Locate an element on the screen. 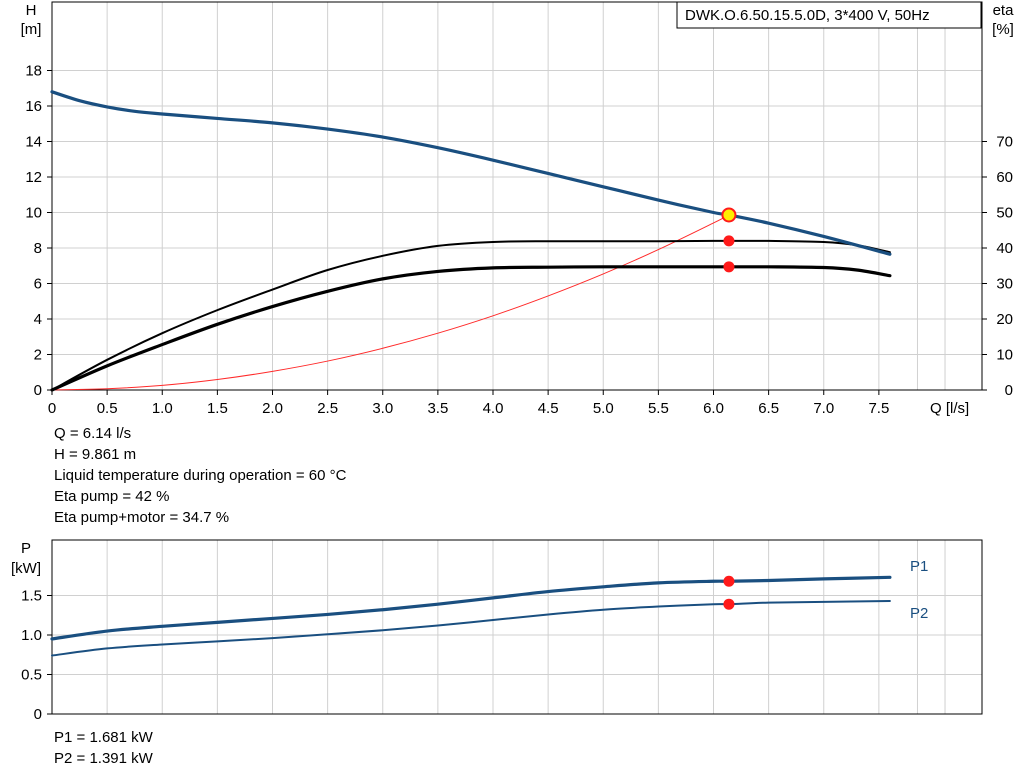 This screenshot has width=1024, height=781. y-tick-label: 2 is located at coordinates (38, 355).